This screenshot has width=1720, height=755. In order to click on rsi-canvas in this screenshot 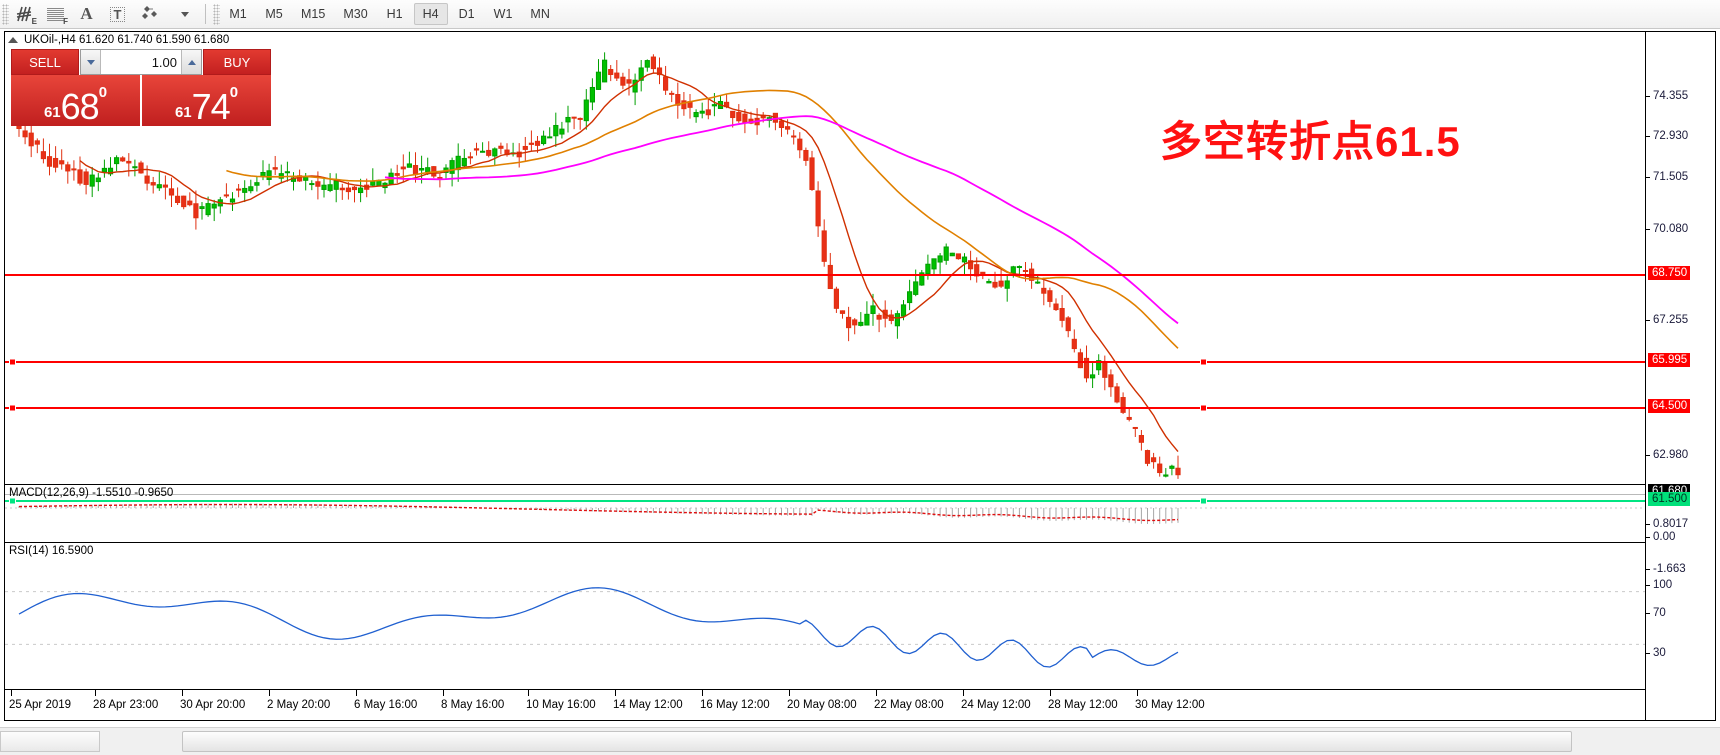, I will do `click(825, 627)`.